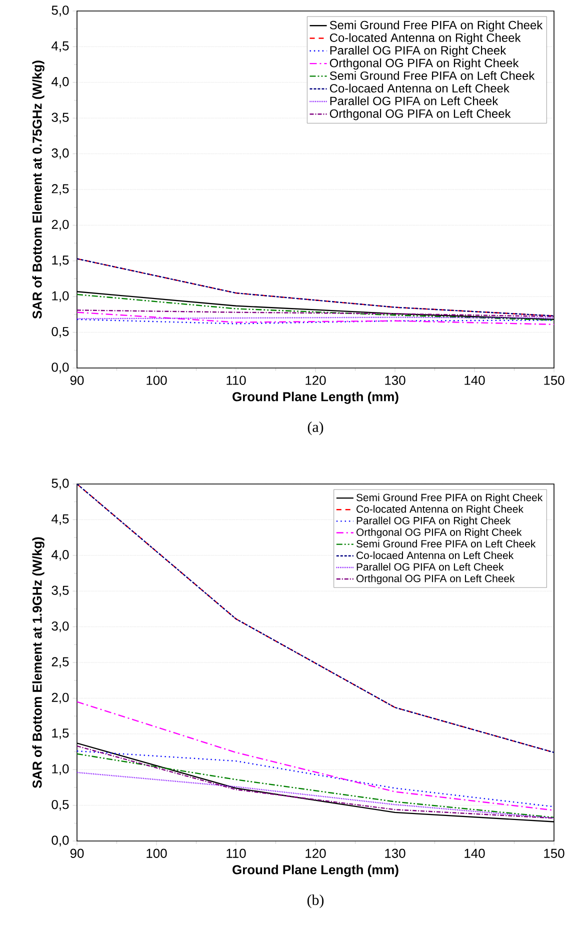 The width and height of the screenshot is (567, 939). Describe the element at coordinates (315, 901) in the screenshot. I see `text: (b)` at that location.